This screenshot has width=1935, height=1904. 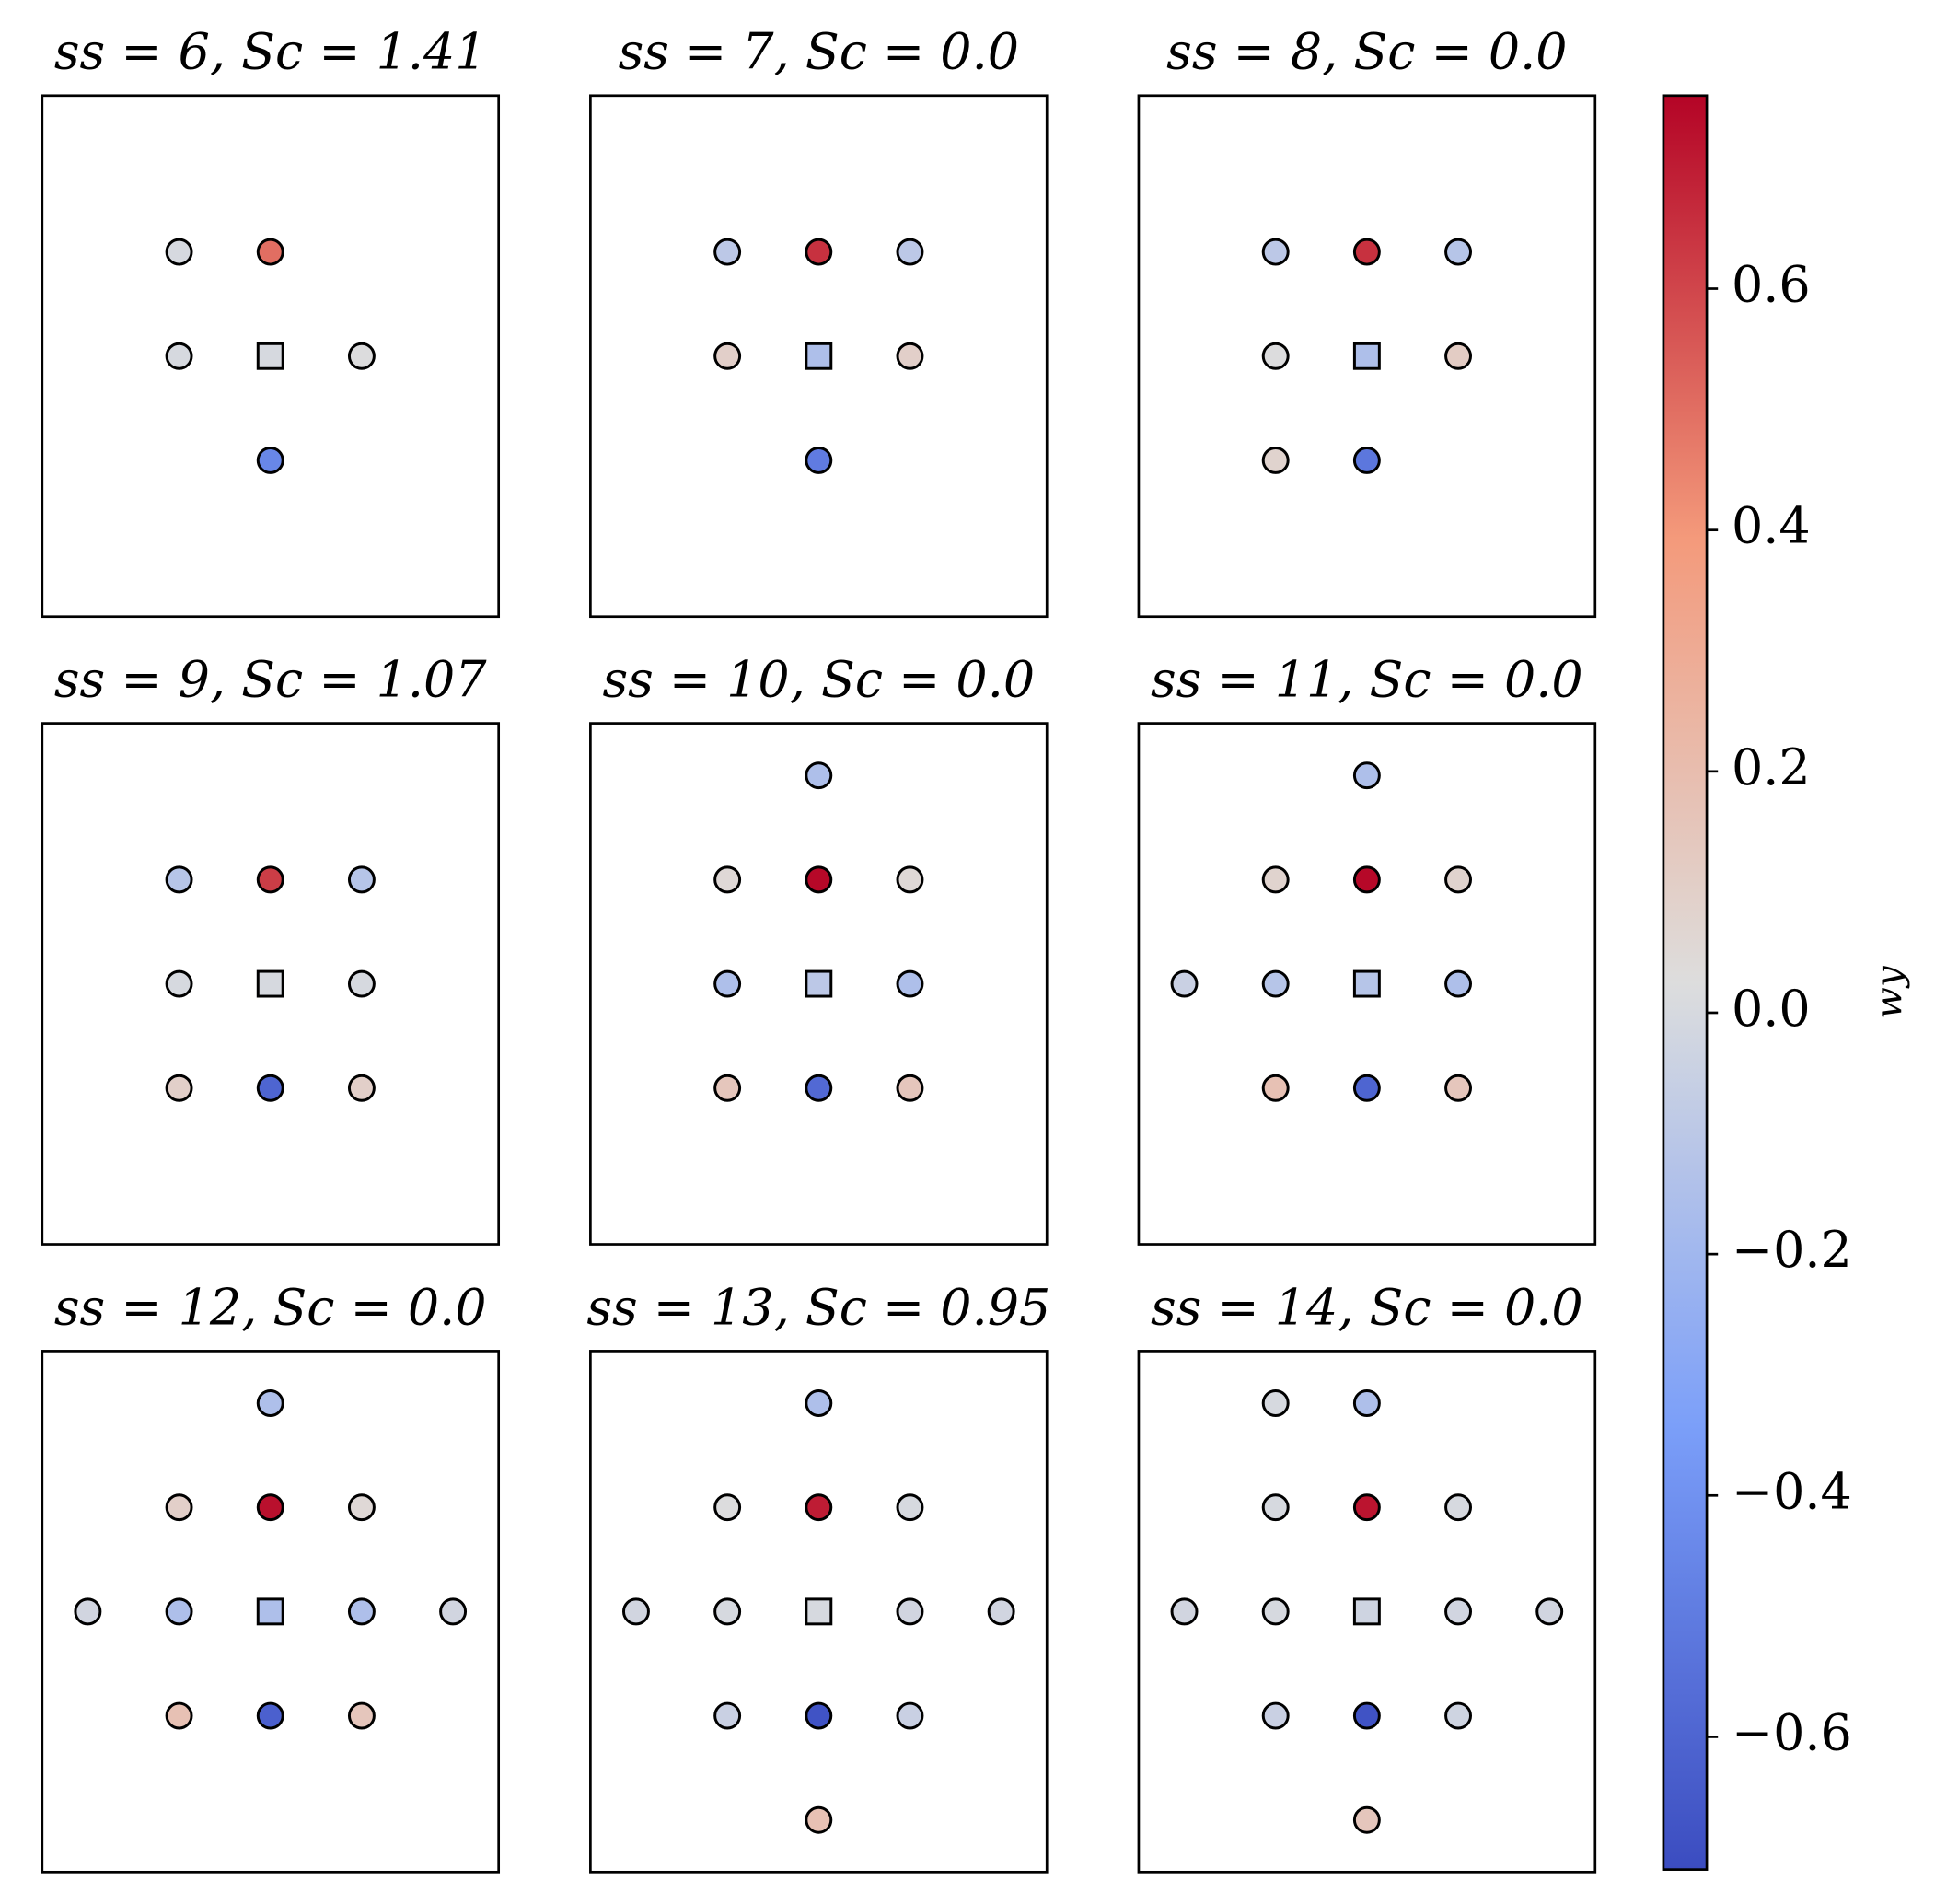 What do you see at coordinates (1792, 1250) in the screenshot?
I see `colorbar-tick-label: −0.2` at bounding box center [1792, 1250].